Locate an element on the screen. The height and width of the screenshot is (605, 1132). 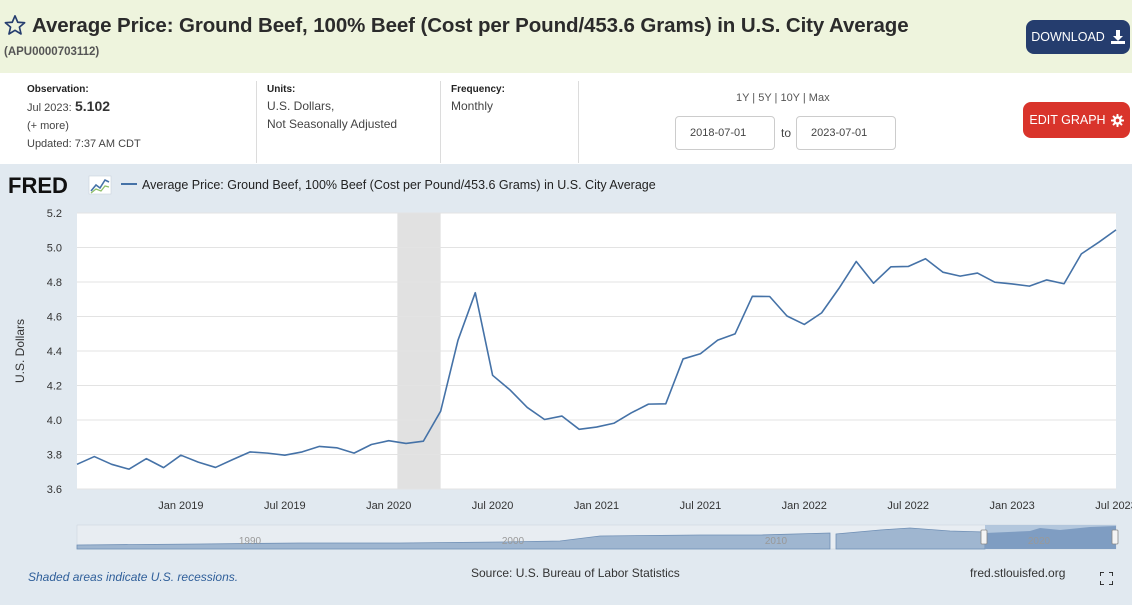
series-id: (APU0000703112) is located at coordinates (52, 52).